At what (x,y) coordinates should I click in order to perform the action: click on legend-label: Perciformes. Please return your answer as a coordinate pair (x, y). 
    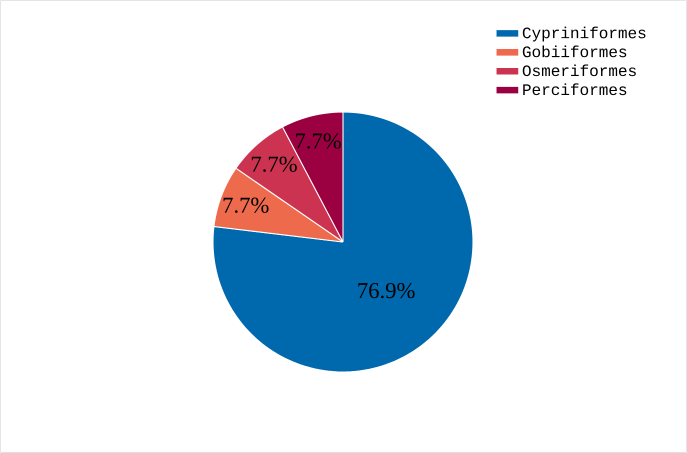
    Looking at the image, I should click on (574, 89).